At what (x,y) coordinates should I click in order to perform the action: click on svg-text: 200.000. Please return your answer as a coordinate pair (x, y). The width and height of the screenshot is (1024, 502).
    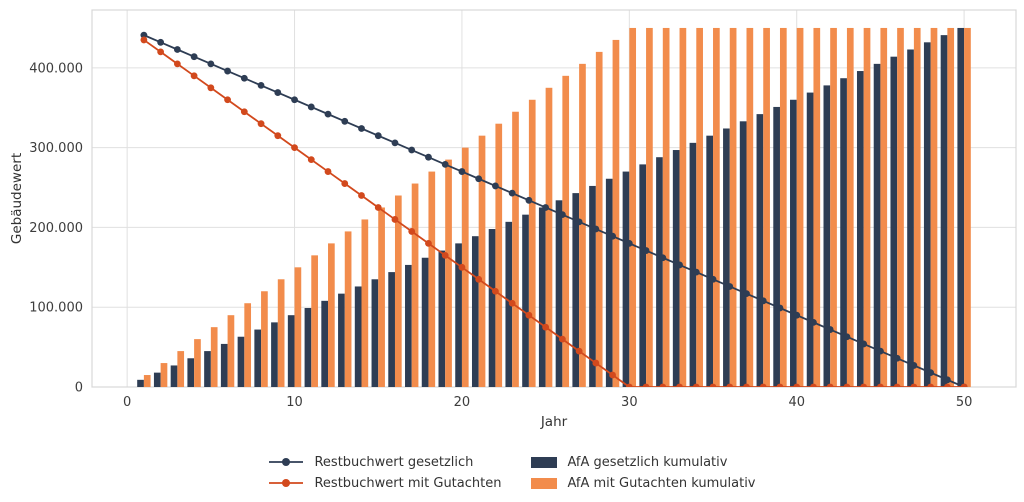
    Looking at the image, I should click on (56, 228).